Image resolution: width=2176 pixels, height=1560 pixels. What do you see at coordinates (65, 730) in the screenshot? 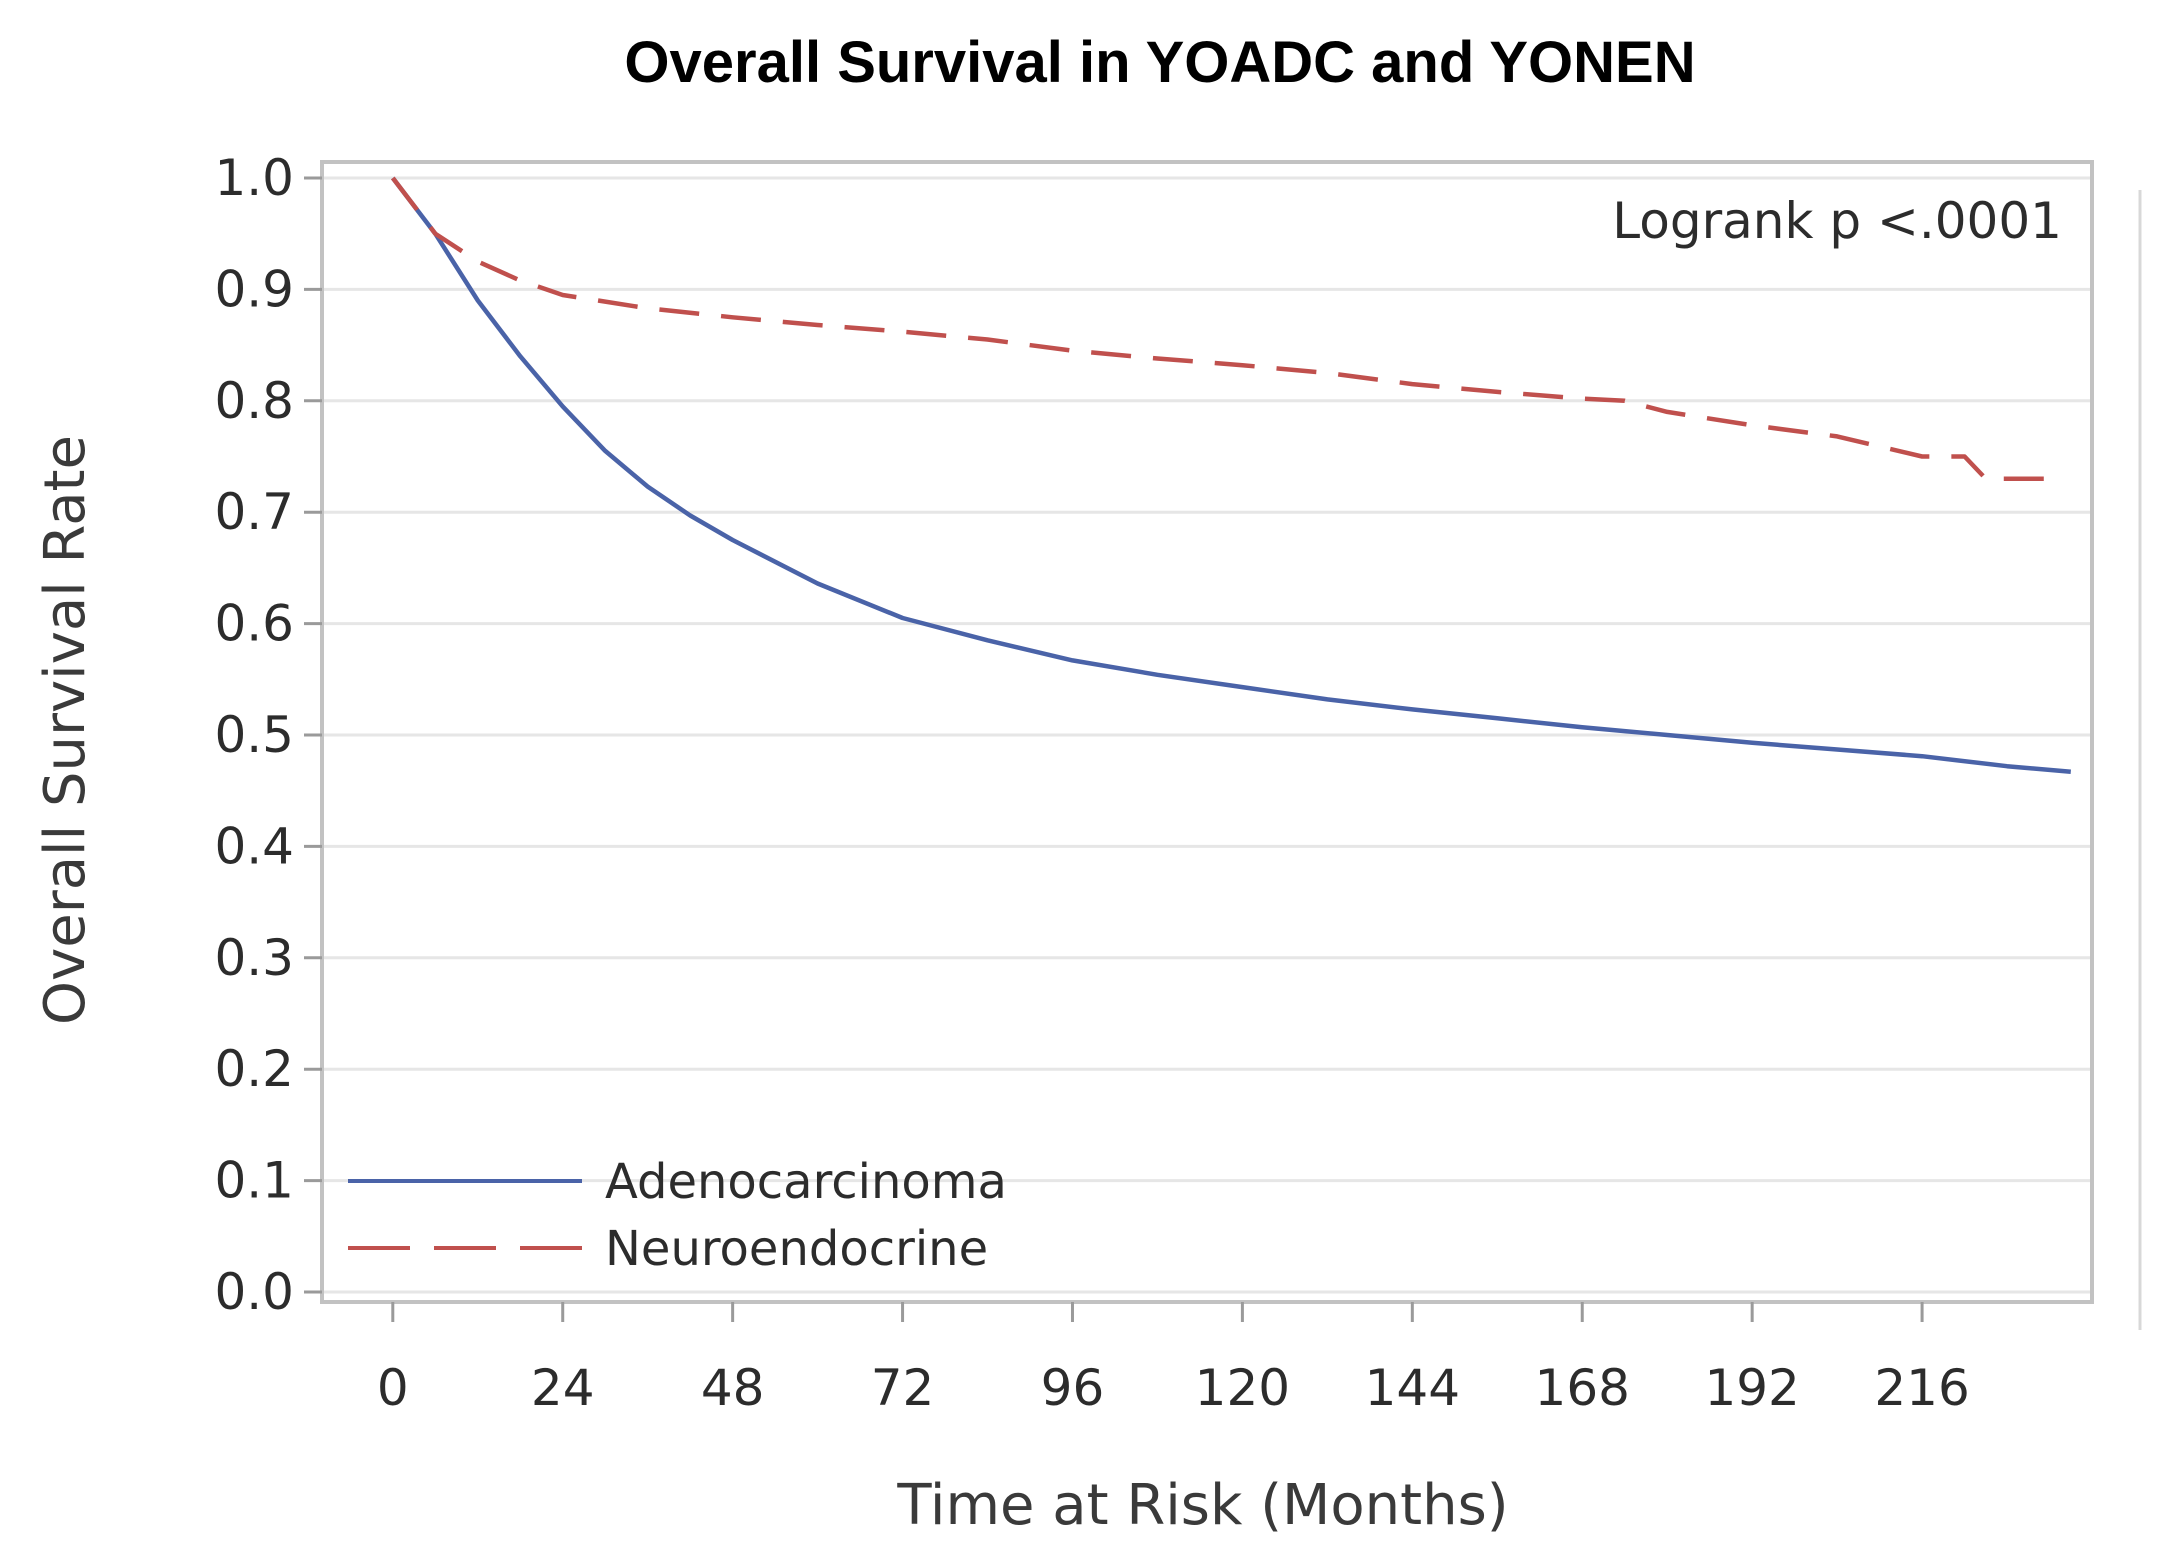
I see `y-axis-label: Overall Survival Rate` at bounding box center [65, 730].